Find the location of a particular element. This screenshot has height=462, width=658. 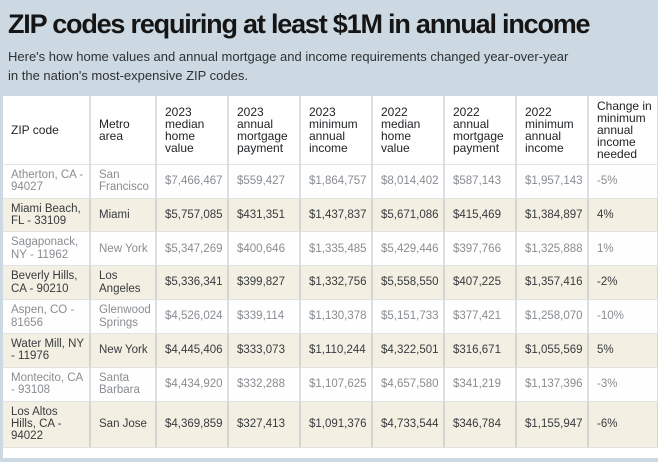

table-cell: $1,137,396 is located at coordinates (553, 384).